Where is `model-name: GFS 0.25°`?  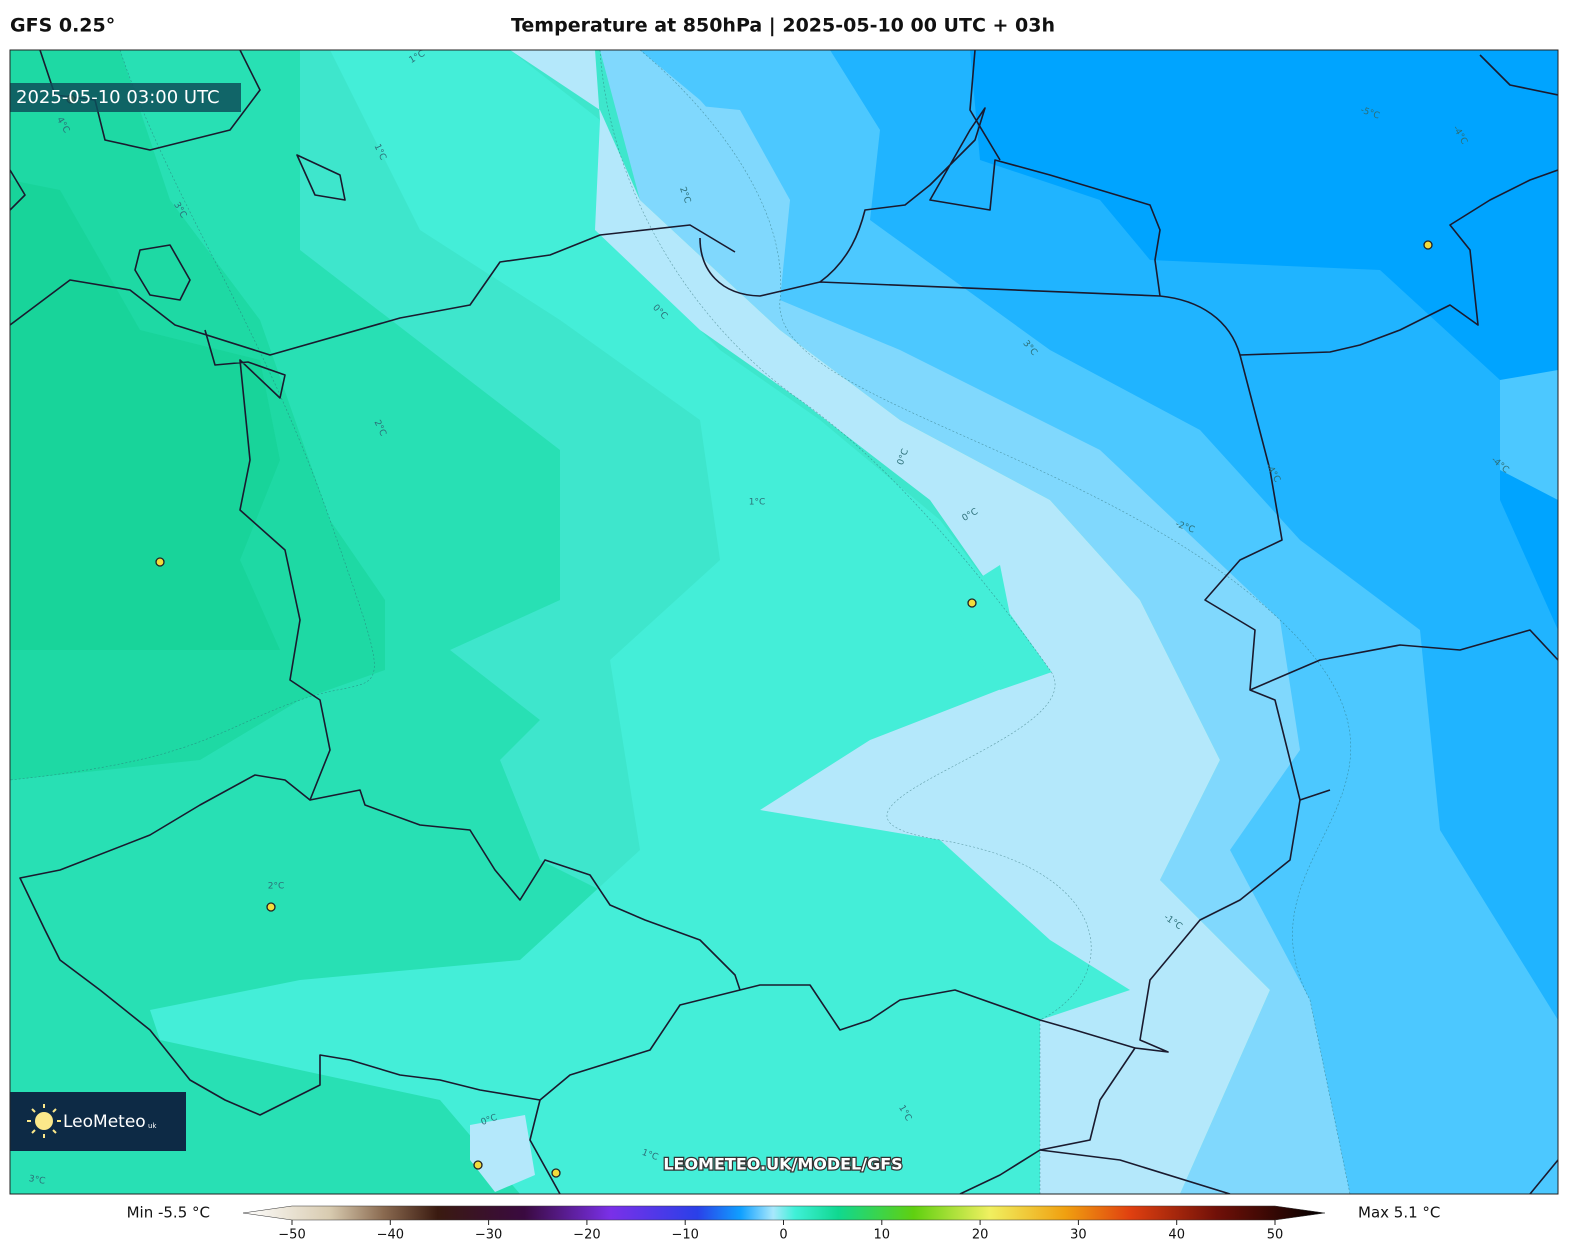 model-name: GFS 0.25° is located at coordinates (62, 26).